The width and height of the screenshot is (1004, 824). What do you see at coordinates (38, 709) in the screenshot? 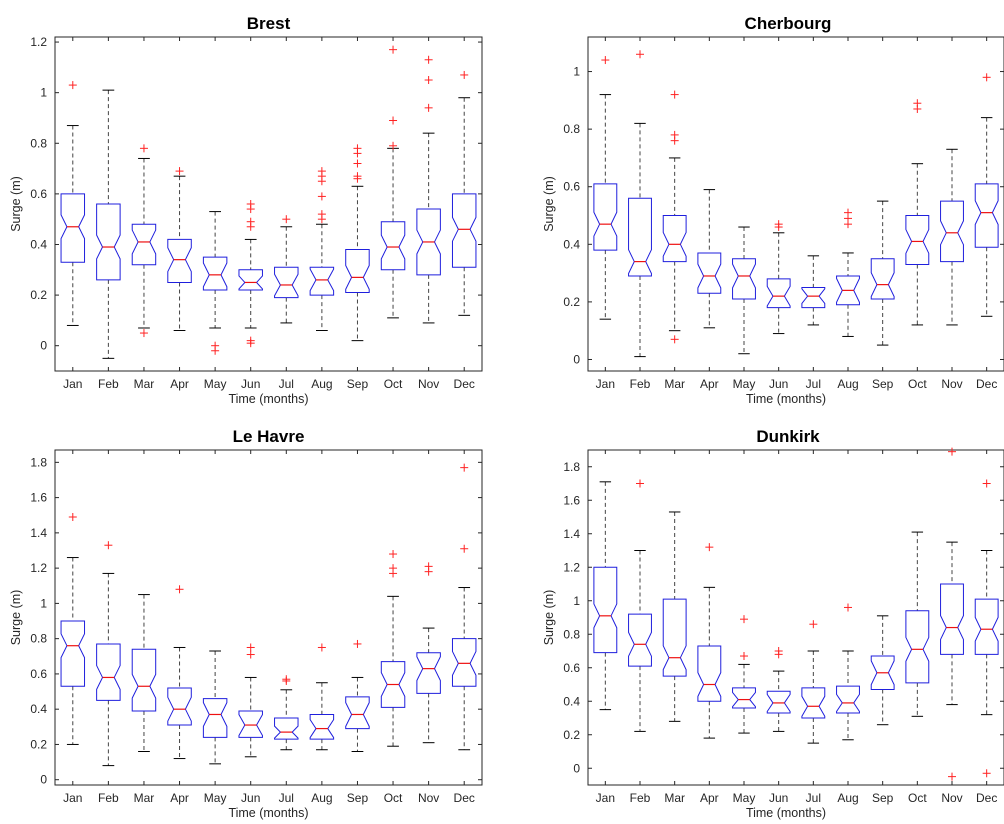
I see `y-tick-label: 0.4` at bounding box center [38, 709].